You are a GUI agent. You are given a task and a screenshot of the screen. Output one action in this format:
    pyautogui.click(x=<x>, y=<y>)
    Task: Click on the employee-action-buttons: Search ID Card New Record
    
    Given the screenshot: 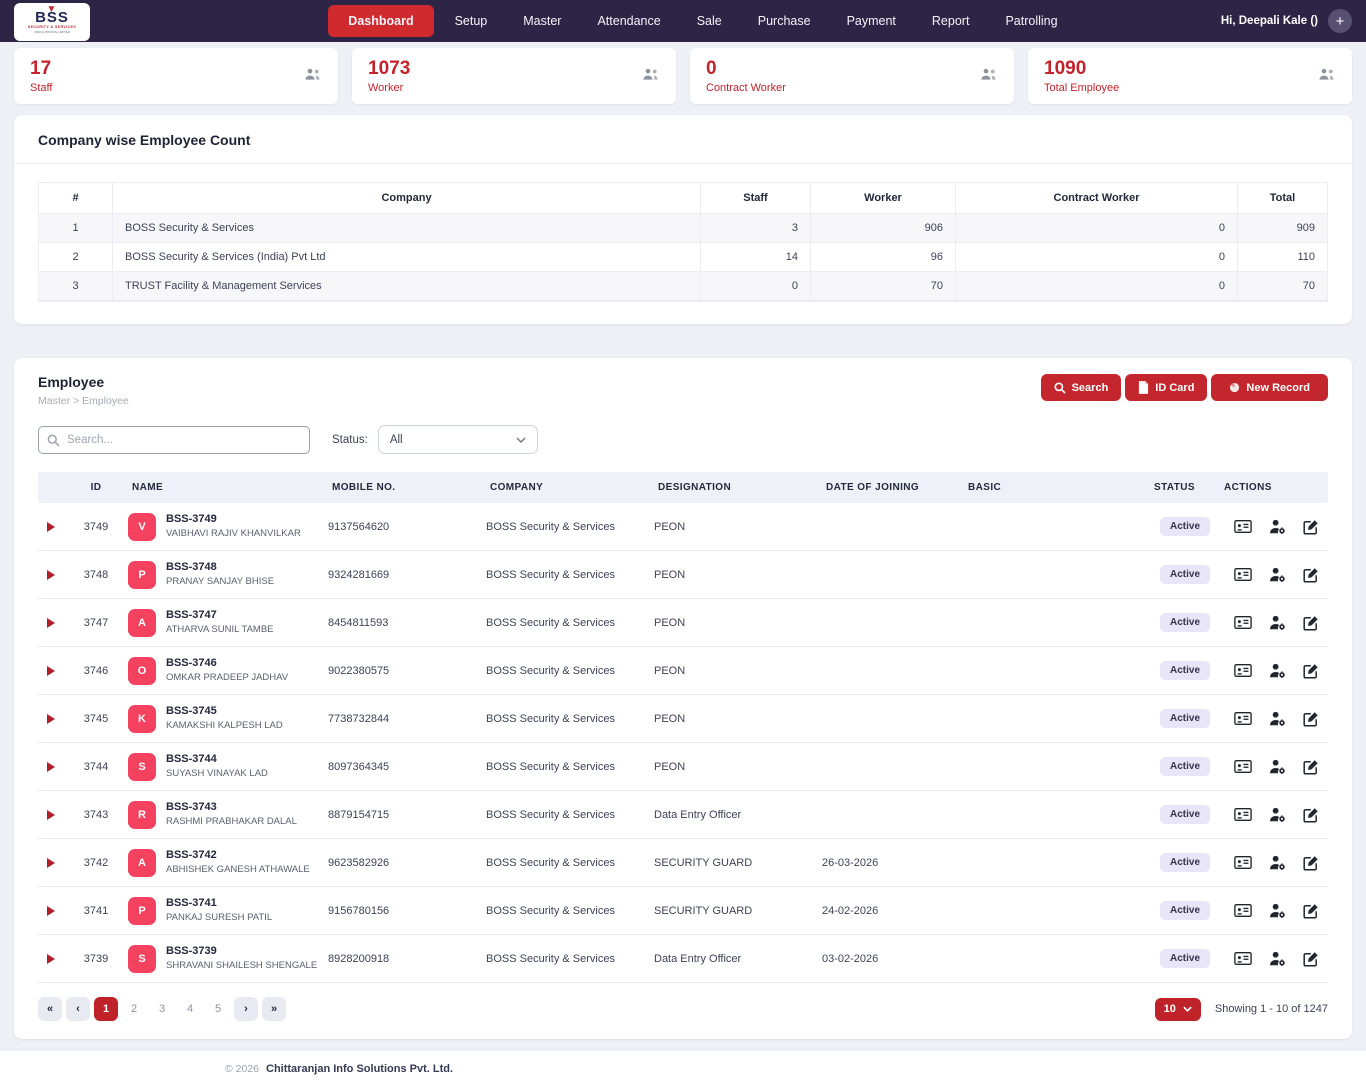 What is the action you would take?
    pyautogui.click(x=1184, y=387)
    